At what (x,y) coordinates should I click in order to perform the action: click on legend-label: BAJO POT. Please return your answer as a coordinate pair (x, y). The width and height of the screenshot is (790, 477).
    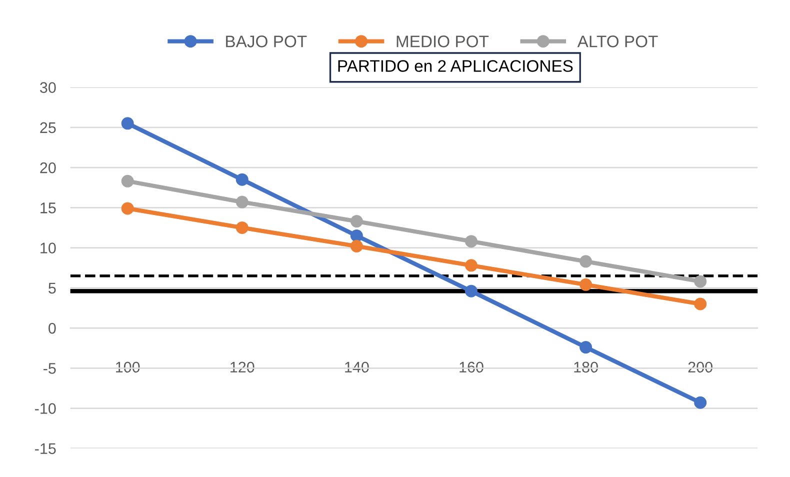
    Looking at the image, I should click on (266, 42).